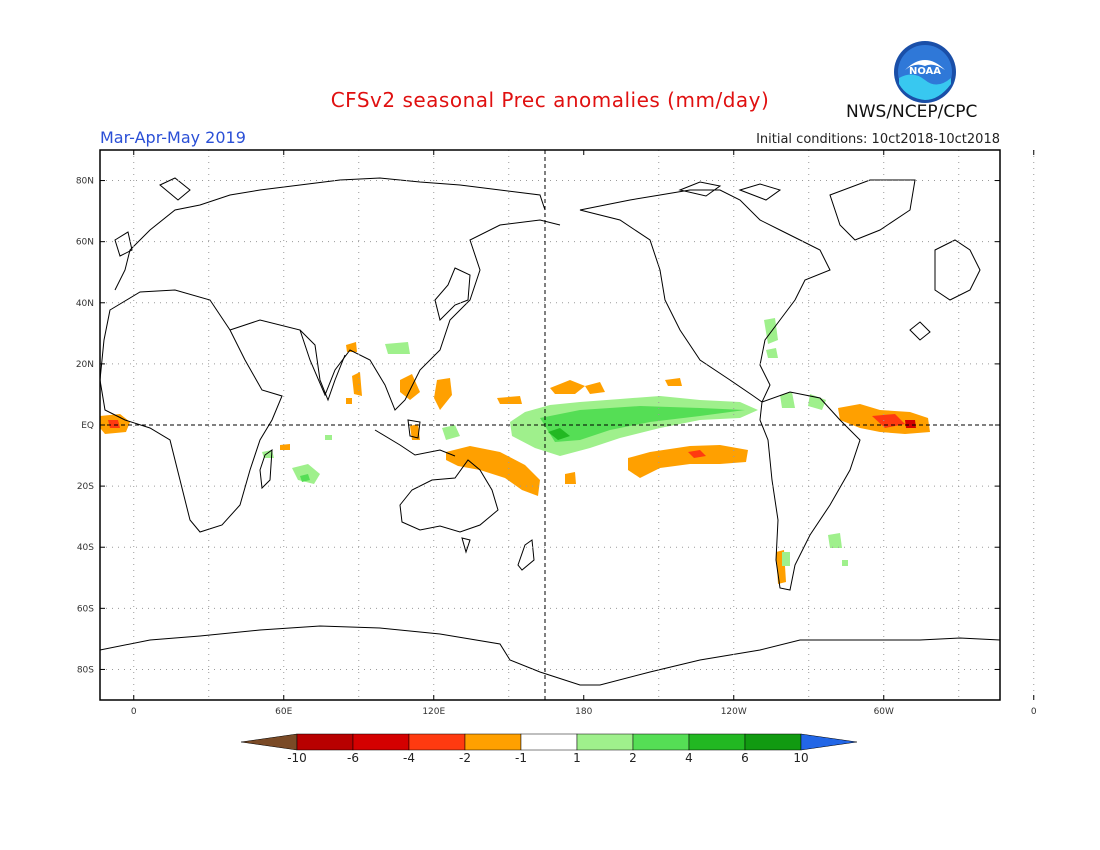 Image resolution: width=1100 pixels, height=850 pixels. Describe the element at coordinates (85, 670) in the screenshot. I see `lat-label: 80S` at that location.